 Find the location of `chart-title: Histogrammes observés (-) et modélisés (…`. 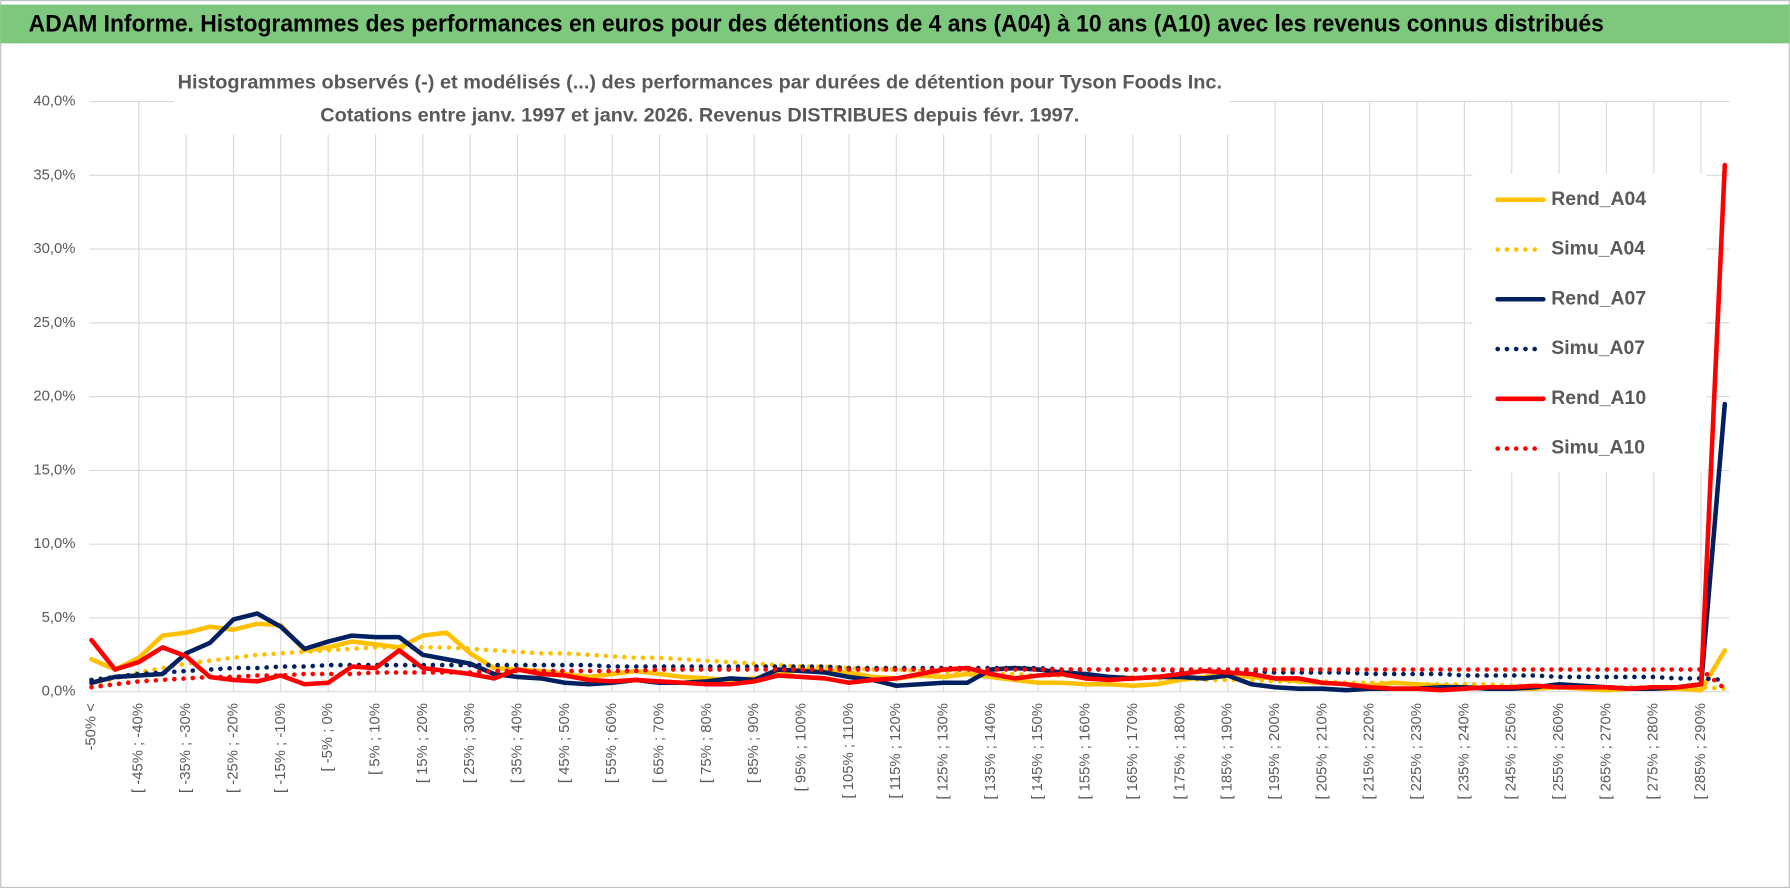

chart-title: Histogrammes observés (-) et modélisés (… is located at coordinates (700, 82).